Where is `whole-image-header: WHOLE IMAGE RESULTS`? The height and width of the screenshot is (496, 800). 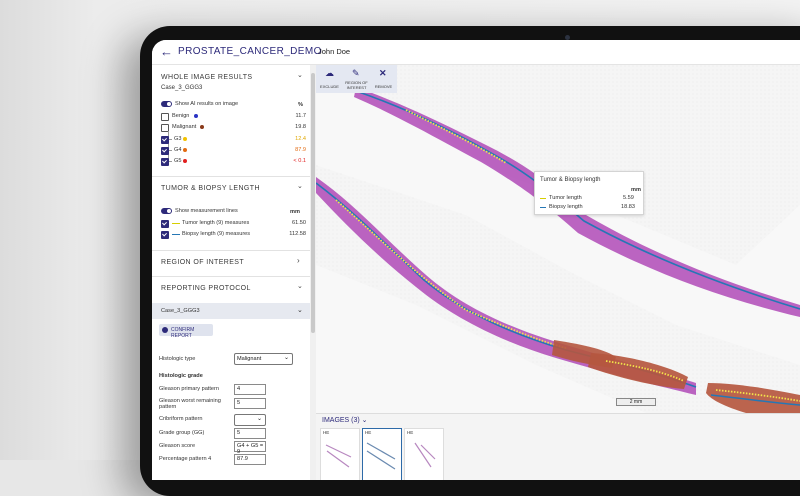 whole-image-header: WHOLE IMAGE RESULTS is located at coordinates (207, 77).